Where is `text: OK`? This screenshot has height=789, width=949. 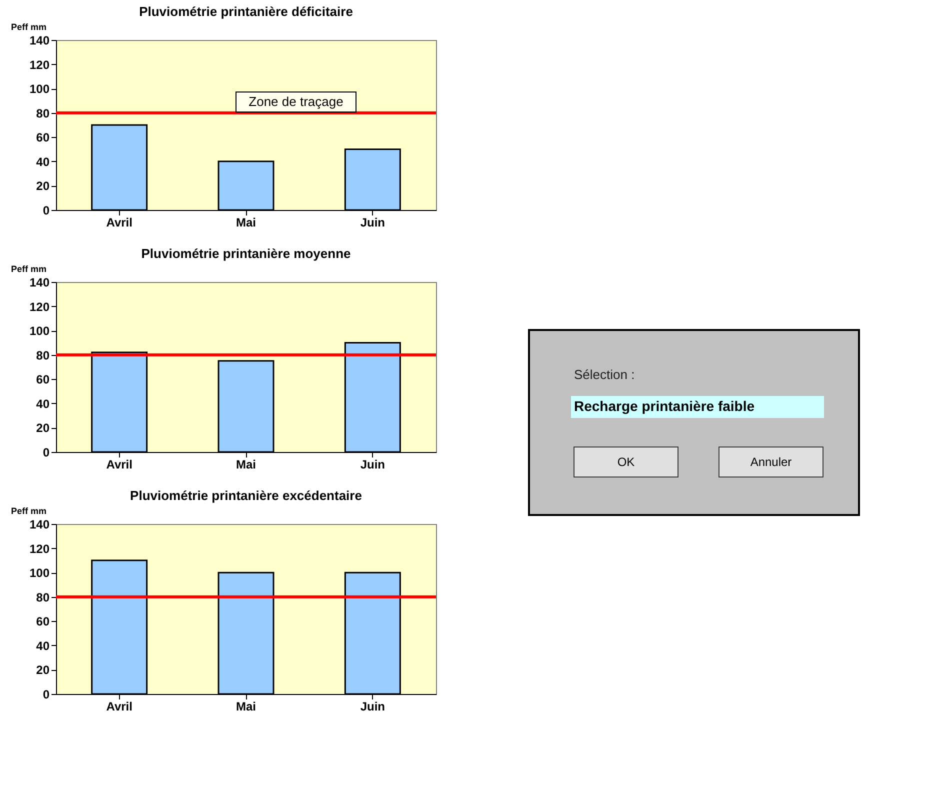 text: OK is located at coordinates (626, 462).